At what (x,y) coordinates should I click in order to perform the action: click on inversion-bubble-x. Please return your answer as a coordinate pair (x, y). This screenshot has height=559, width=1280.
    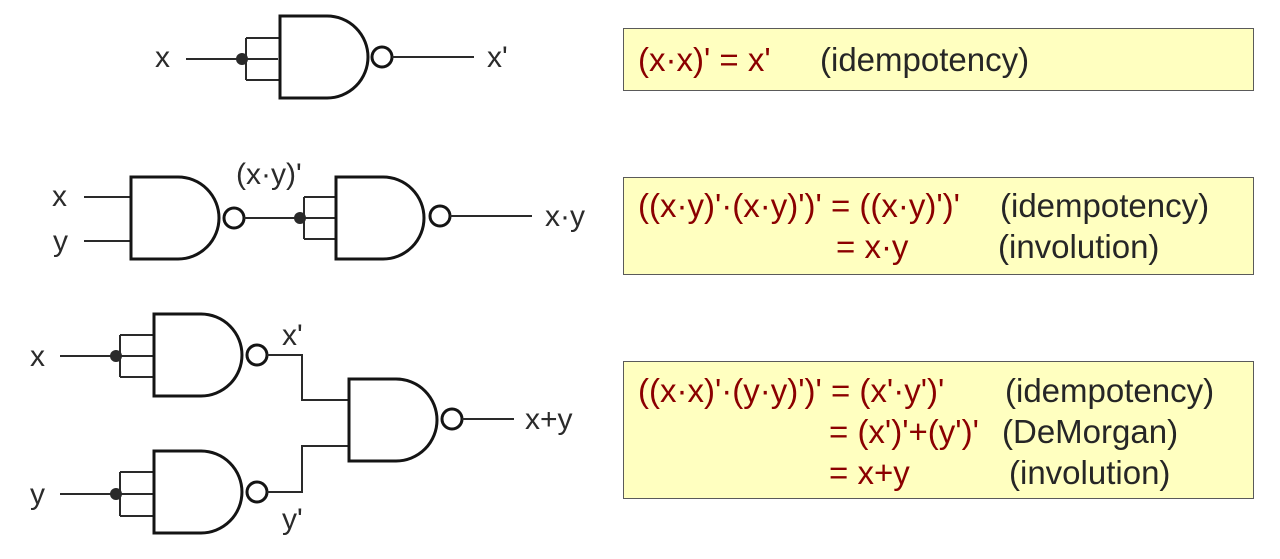
    Looking at the image, I should click on (257, 355).